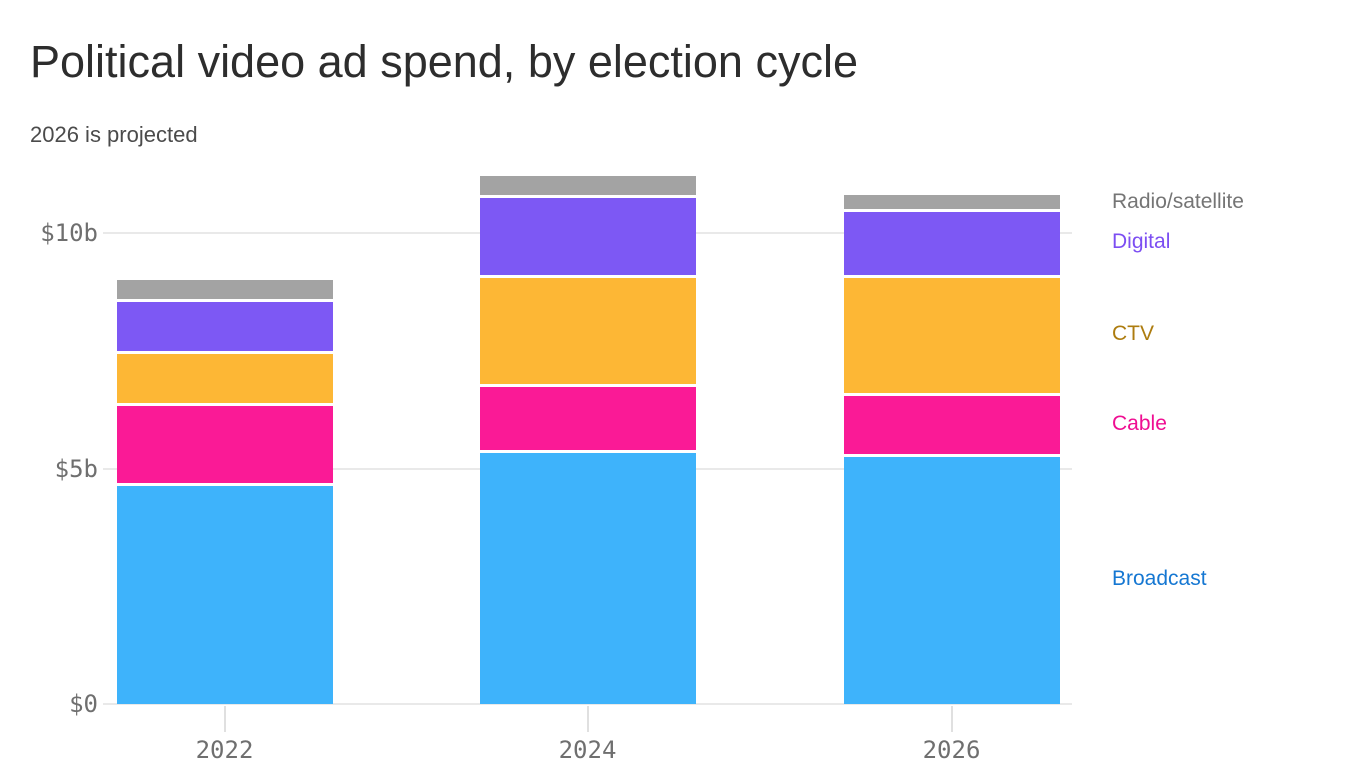 The width and height of the screenshot is (1366, 768). What do you see at coordinates (587, 719) in the screenshot?
I see `x-tick-2024` at bounding box center [587, 719].